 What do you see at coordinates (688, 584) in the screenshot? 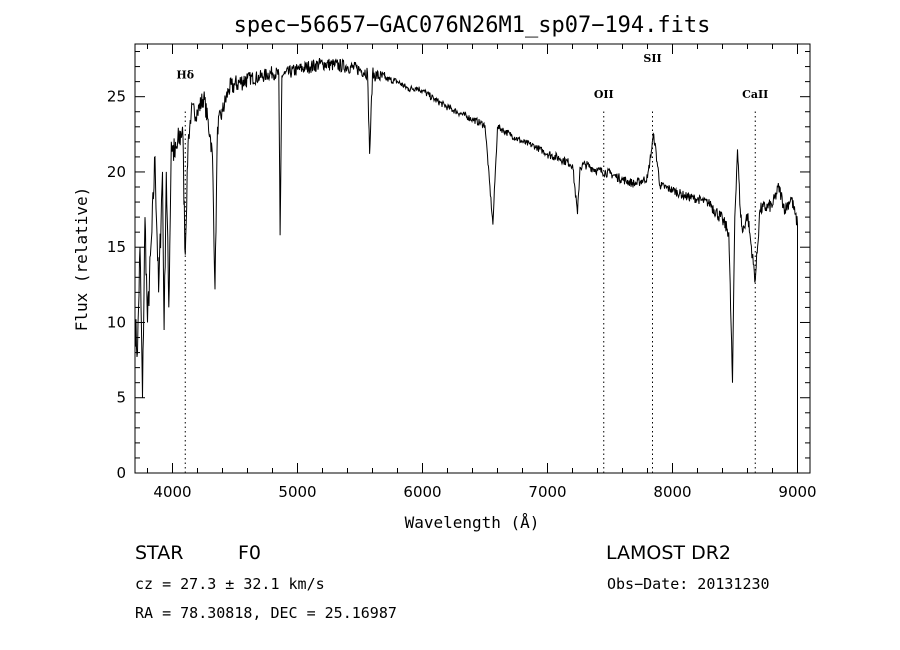
I see `observation-date: Obs−Date: 20131230` at bounding box center [688, 584].